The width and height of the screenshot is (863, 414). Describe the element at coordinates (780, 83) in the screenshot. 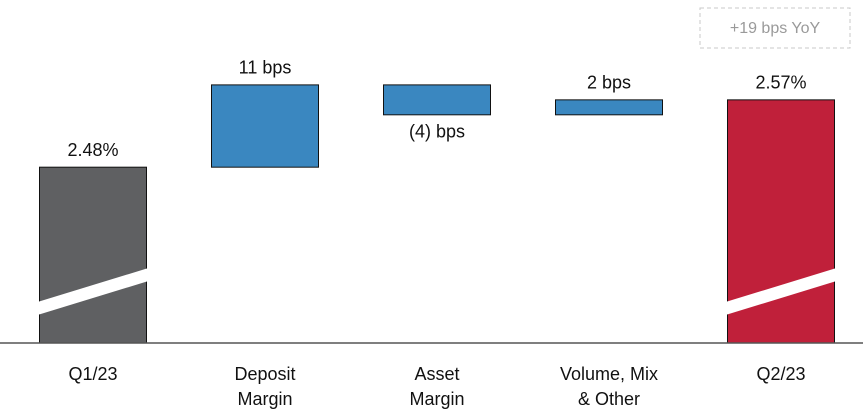

I see `value-label: 2.57%` at that location.